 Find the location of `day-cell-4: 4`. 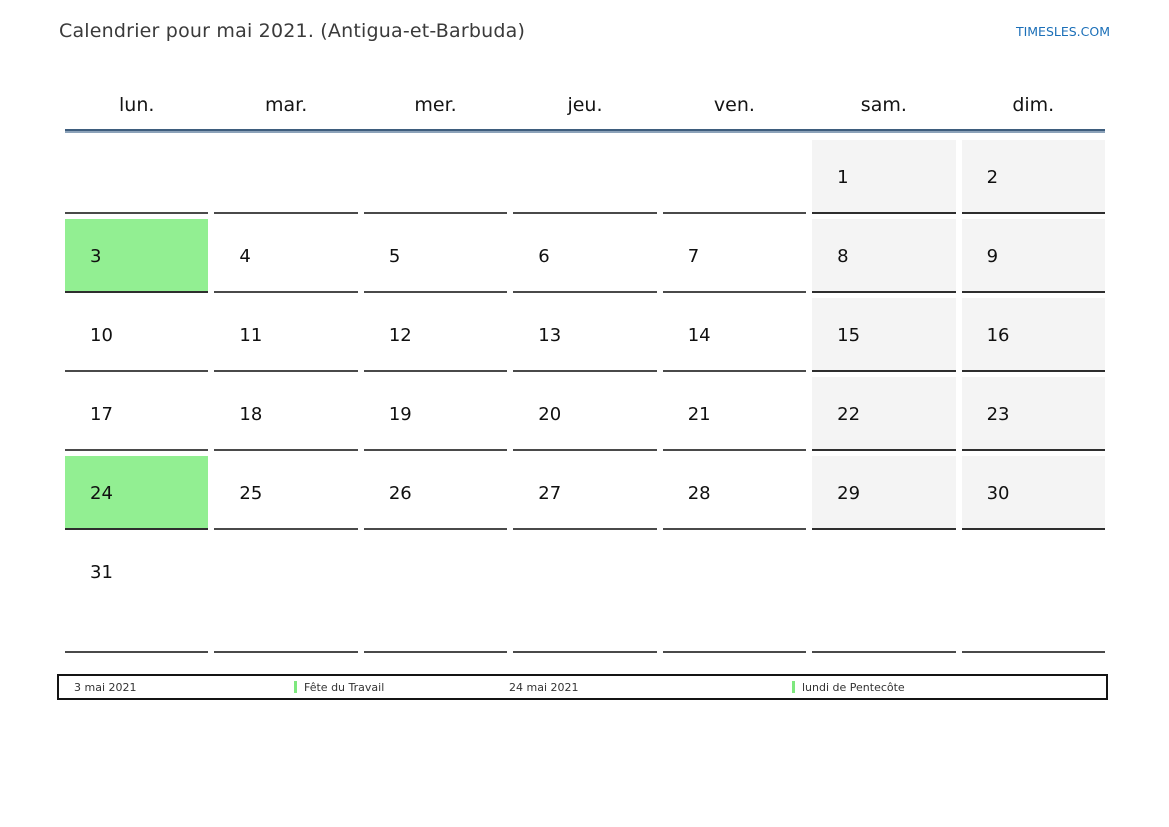

day-cell-4: 4 is located at coordinates (286, 256).